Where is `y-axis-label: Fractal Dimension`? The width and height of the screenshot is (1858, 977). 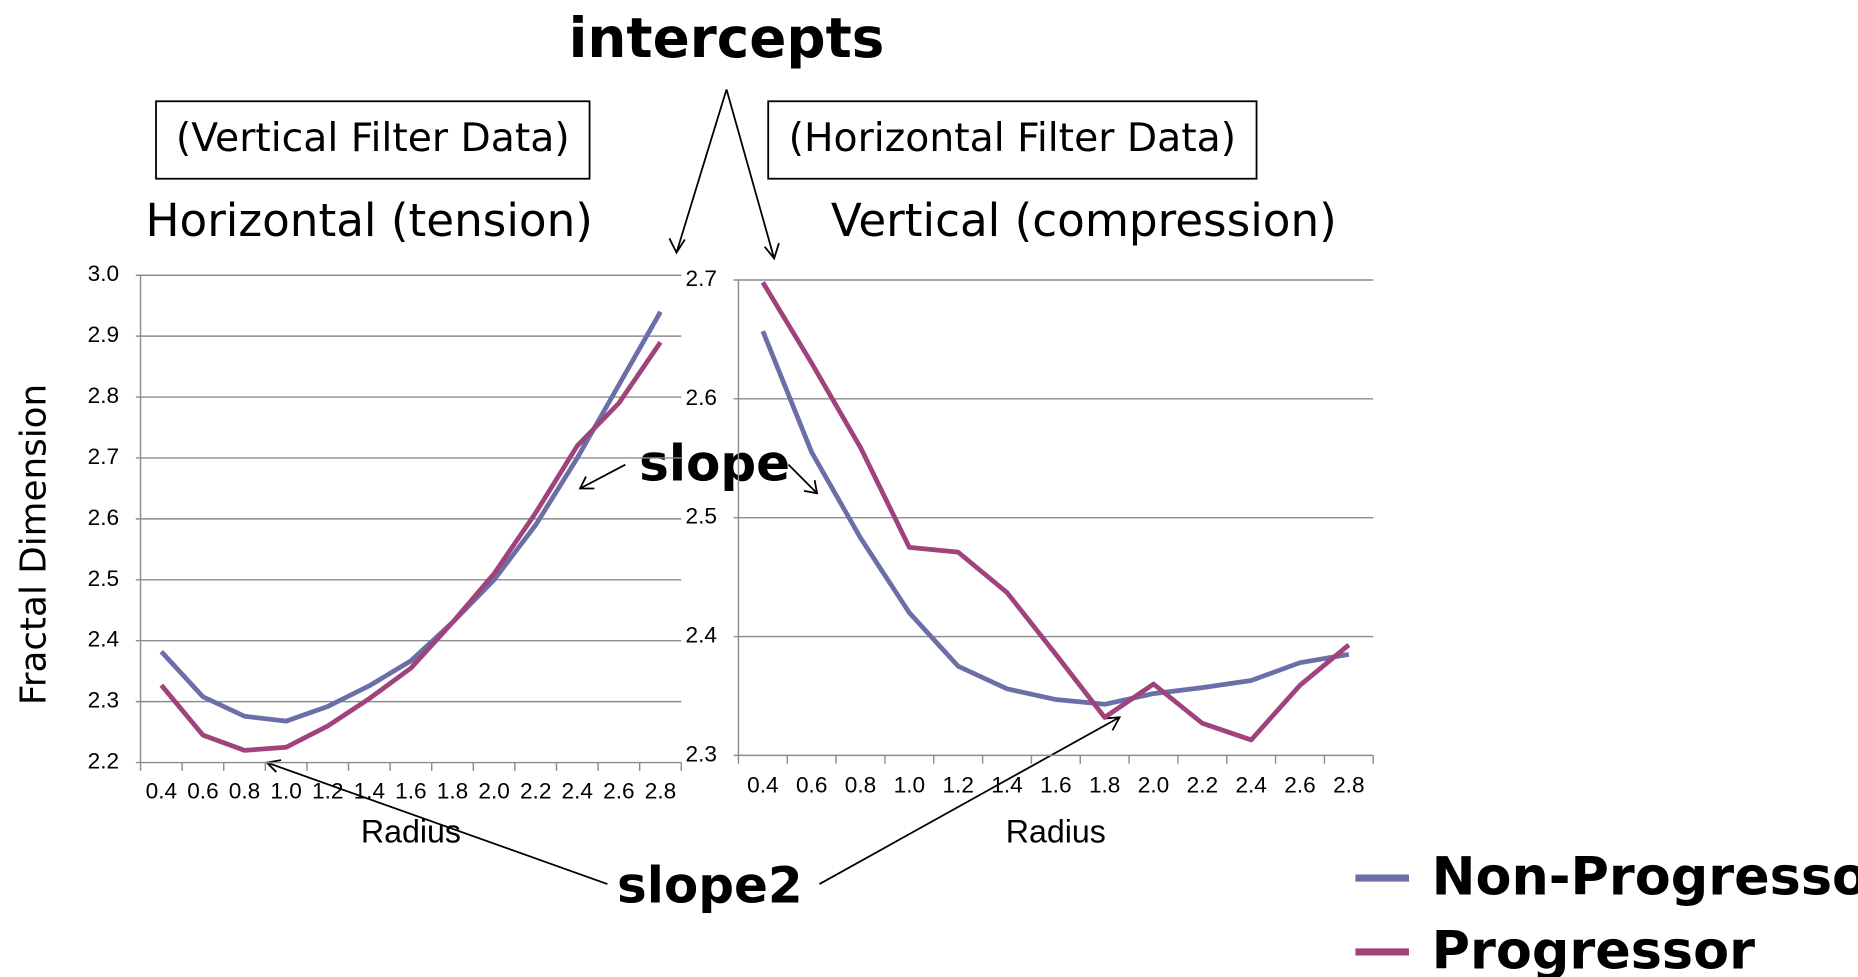
y-axis-label: Fractal Dimension is located at coordinates (34, 544).